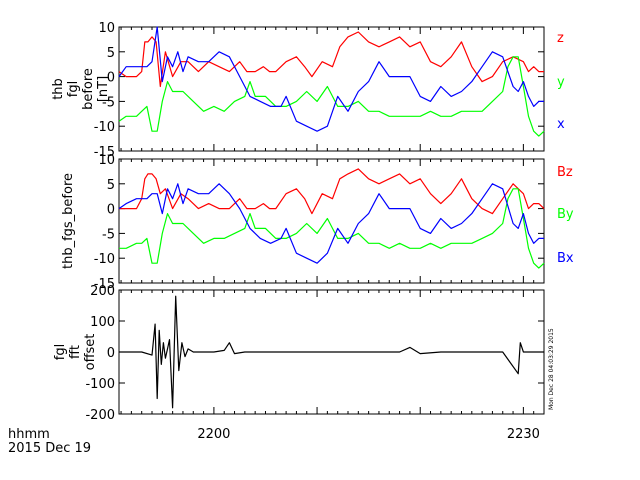  I want to click on legend-entry-Bx: Bx, so click(565, 258).